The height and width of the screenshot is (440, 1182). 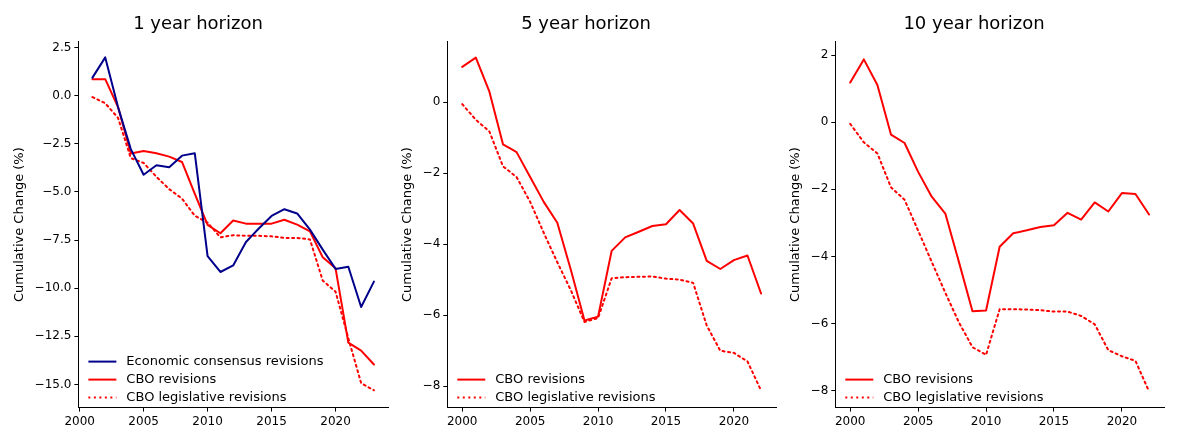 What do you see at coordinates (198, 23) in the screenshot?
I see `chart-title: 1 year horizon` at bounding box center [198, 23].